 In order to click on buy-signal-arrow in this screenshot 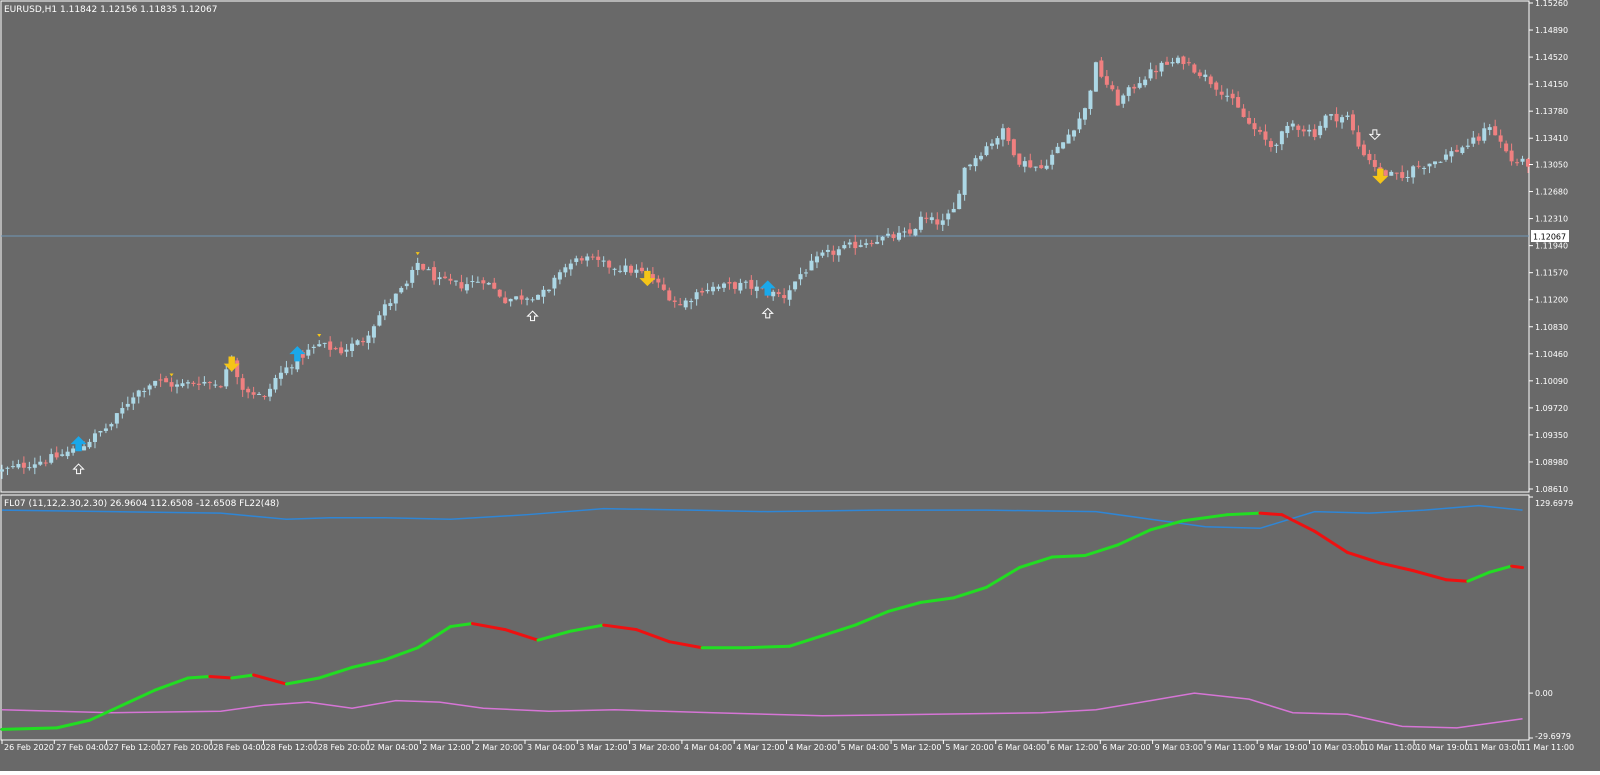, I will do `click(297, 354)`.